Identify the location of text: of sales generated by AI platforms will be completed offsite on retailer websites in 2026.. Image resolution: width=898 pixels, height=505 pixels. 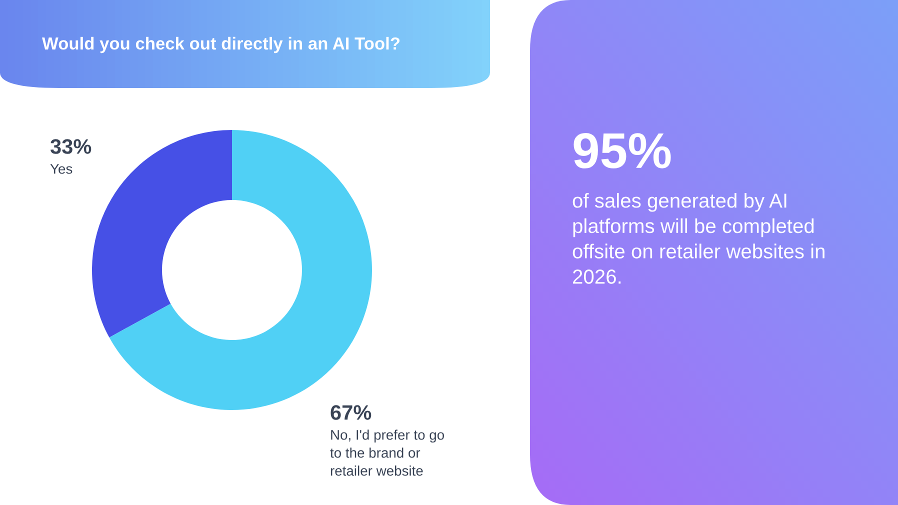
(698, 238).